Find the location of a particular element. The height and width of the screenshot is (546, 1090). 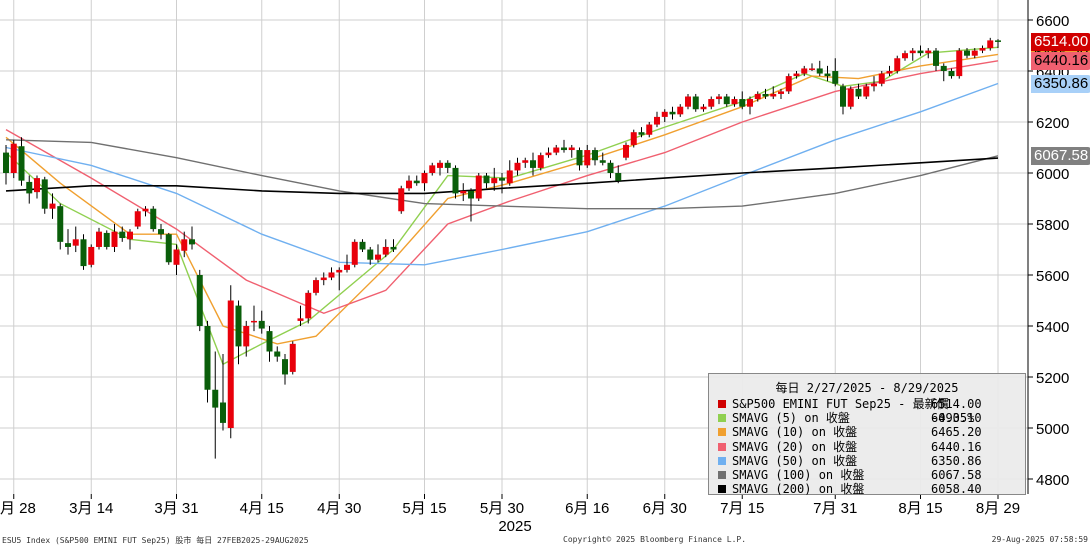

x-tick-label: 5月 15 is located at coordinates (424, 508).